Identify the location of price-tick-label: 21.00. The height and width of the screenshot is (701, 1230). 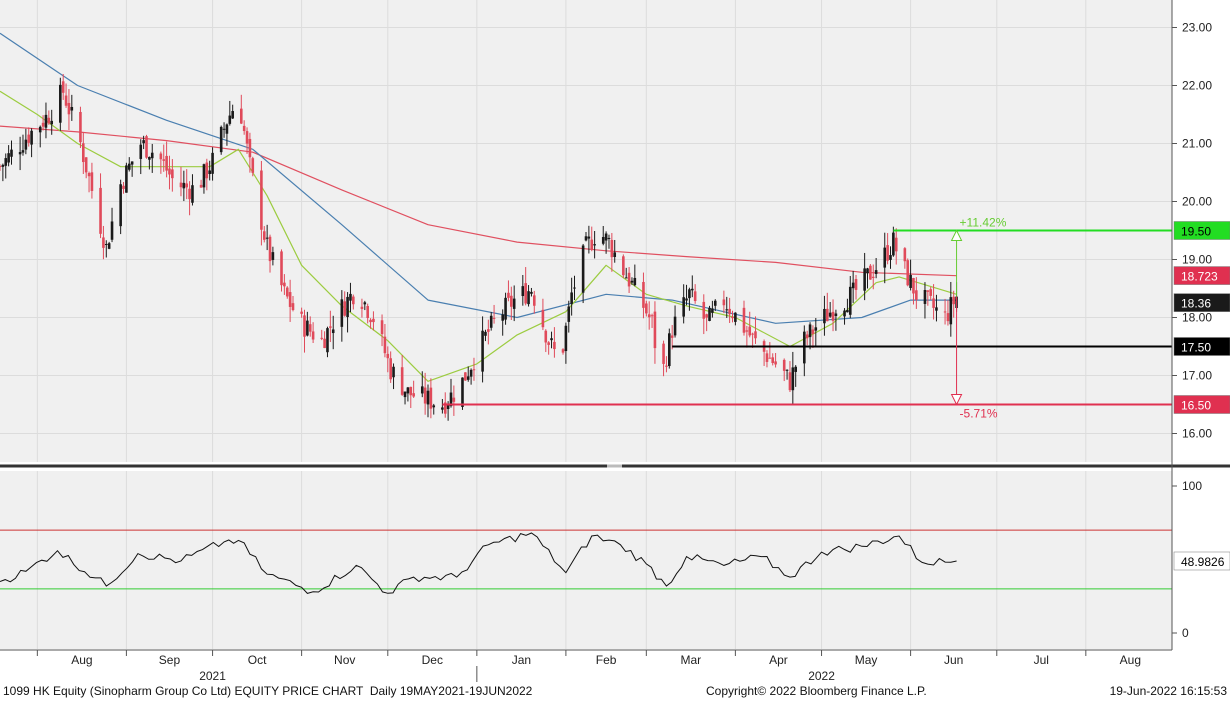
(1197, 144).